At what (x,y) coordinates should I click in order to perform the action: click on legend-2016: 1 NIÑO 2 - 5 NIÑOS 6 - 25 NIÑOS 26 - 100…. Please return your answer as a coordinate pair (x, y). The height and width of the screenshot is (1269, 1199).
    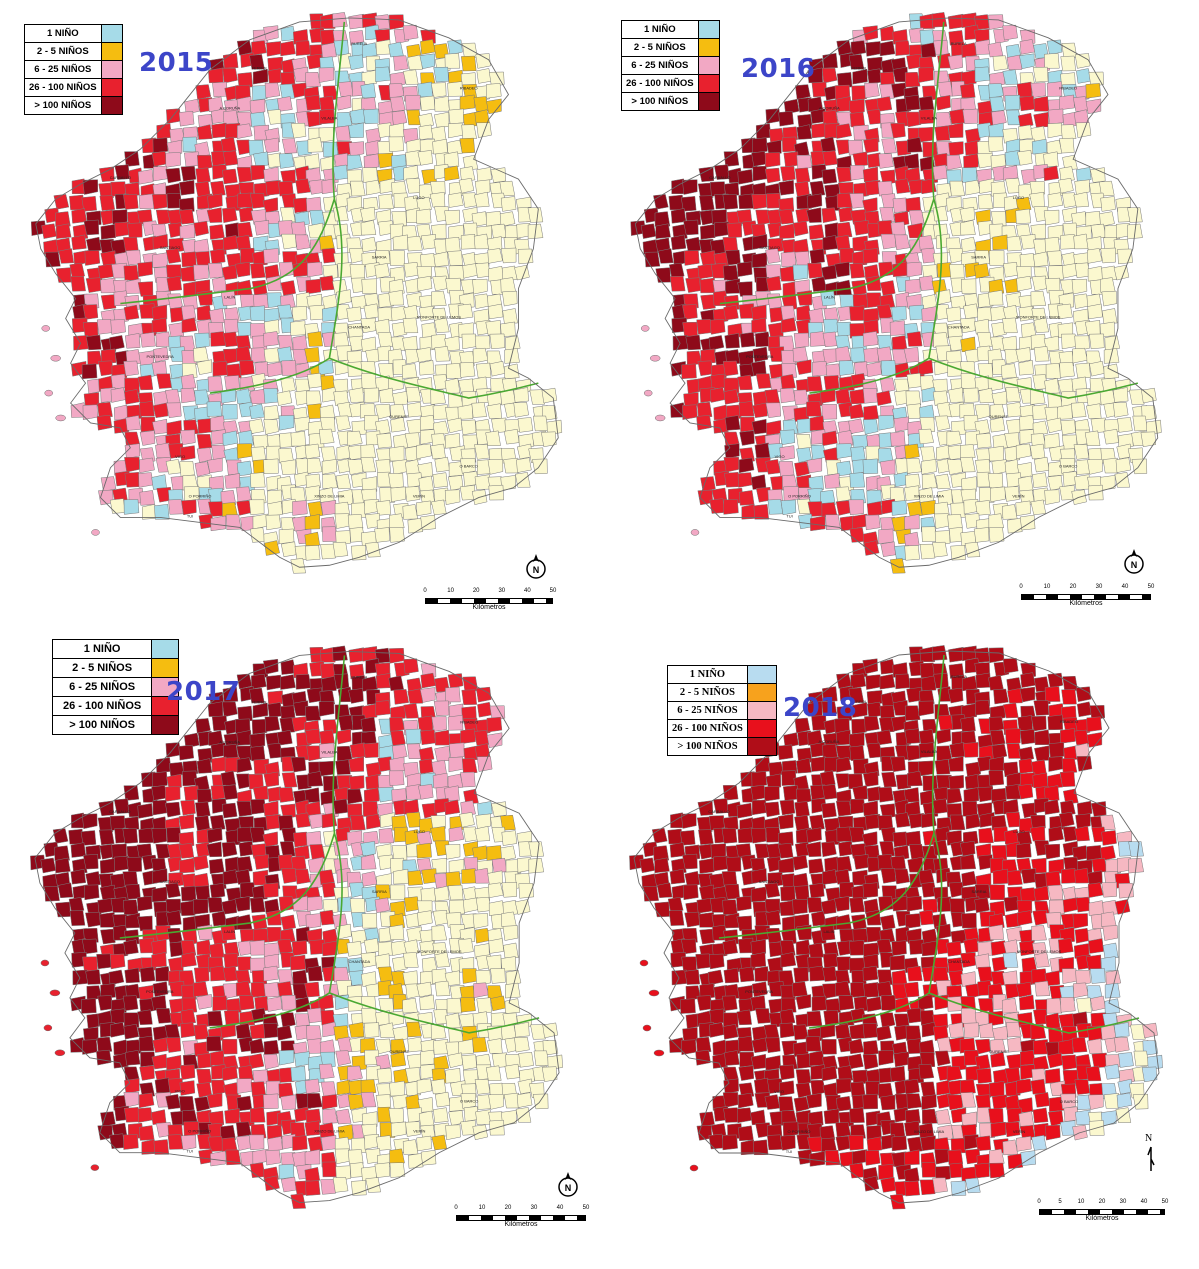
    Looking at the image, I should click on (670, 65).